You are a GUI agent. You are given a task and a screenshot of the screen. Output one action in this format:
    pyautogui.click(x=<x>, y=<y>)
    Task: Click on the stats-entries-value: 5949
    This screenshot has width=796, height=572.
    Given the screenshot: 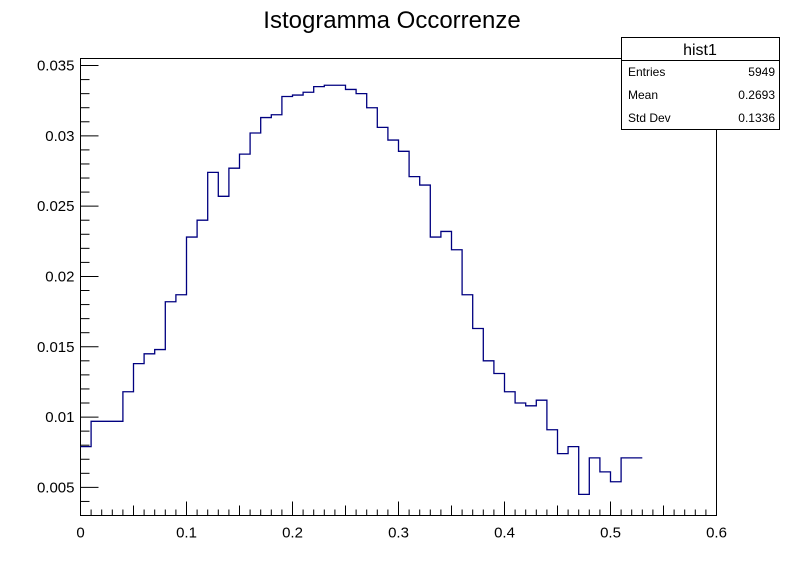 What is the action you would take?
    pyautogui.click(x=761, y=72)
    